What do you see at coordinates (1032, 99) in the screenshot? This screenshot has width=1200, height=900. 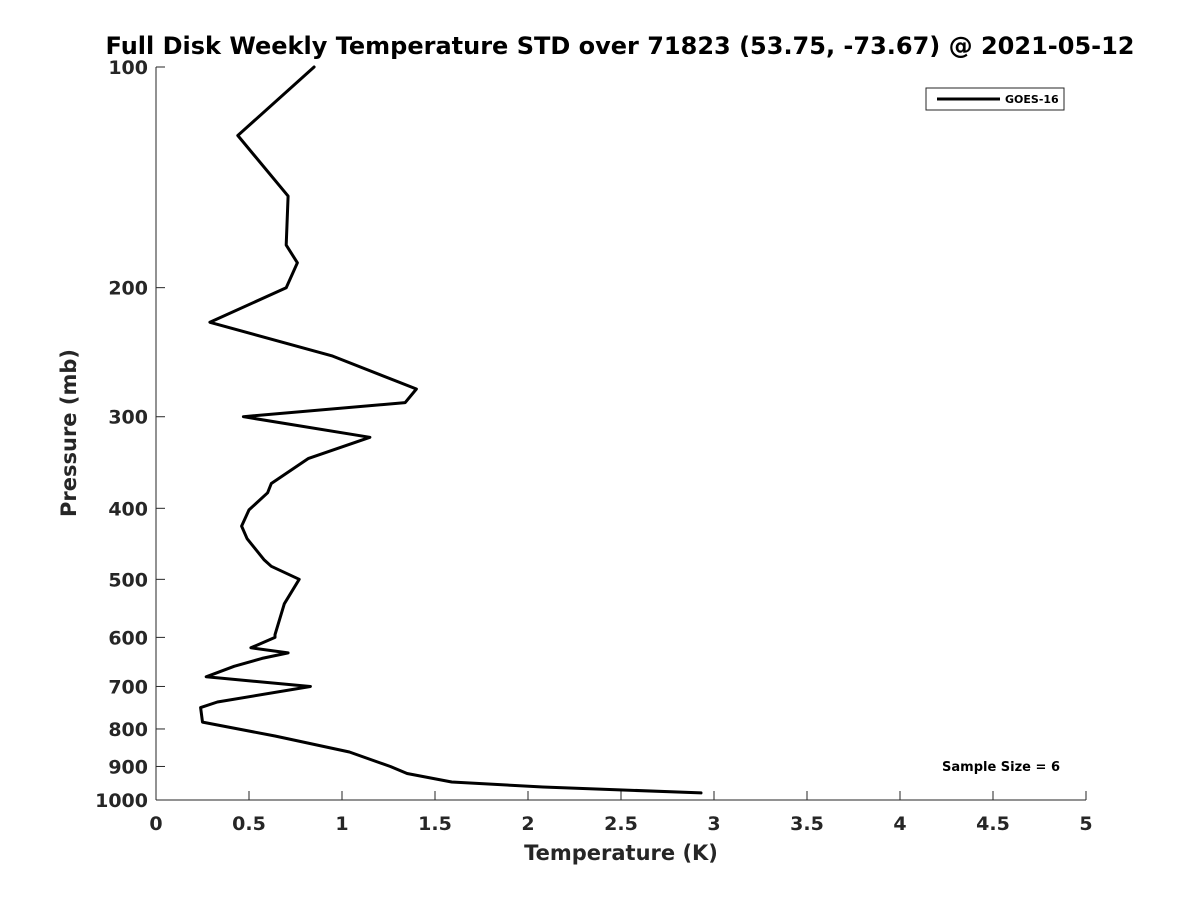 I see `legend-entry-label: GOES-16` at bounding box center [1032, 99].